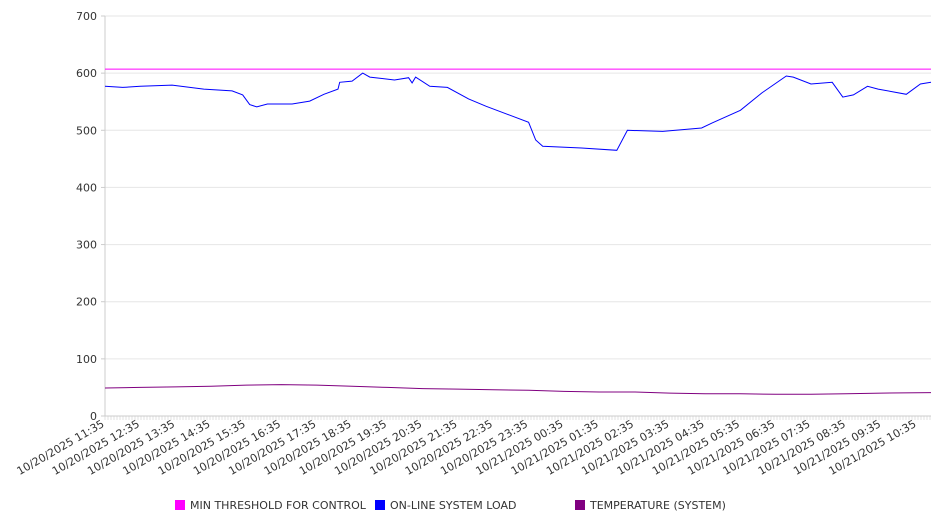 This screenshot has width=946, height=526. I want to click on y-tick-label: 400, so click(86, 187).